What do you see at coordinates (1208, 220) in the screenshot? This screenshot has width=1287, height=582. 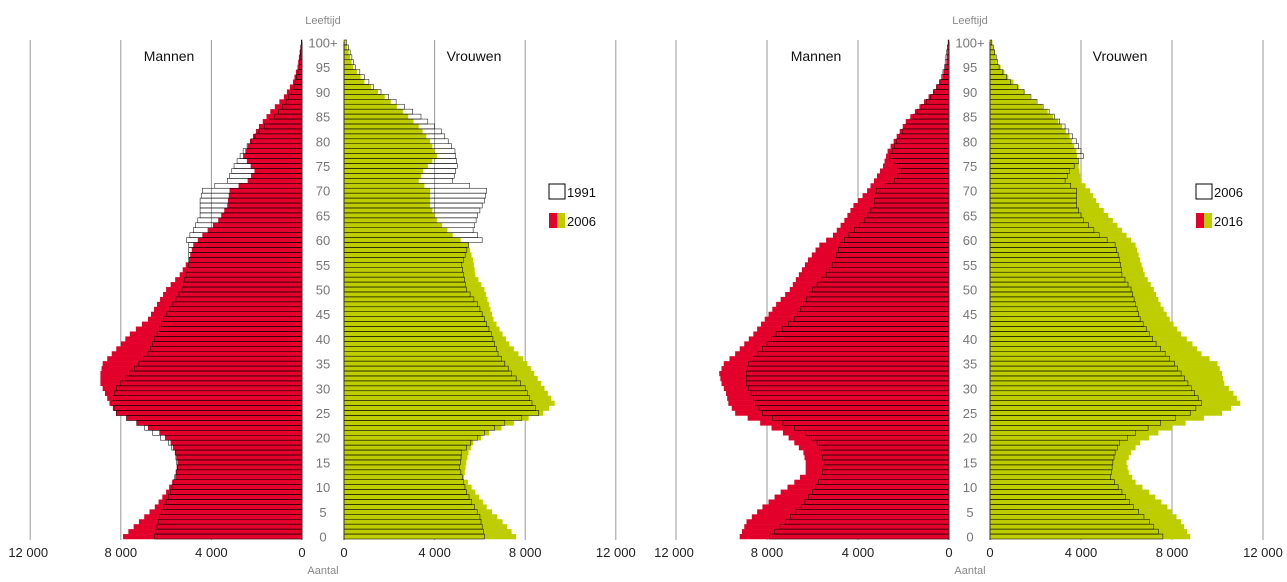 I see `legend-swatch-female-2016` at bounding box center [1208, 220].